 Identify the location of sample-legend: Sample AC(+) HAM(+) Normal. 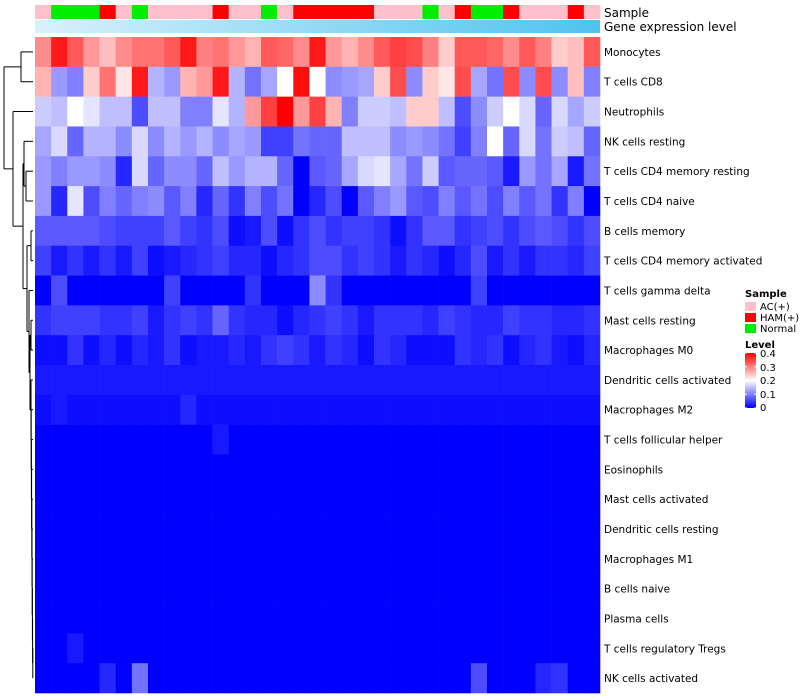
(772, 312).